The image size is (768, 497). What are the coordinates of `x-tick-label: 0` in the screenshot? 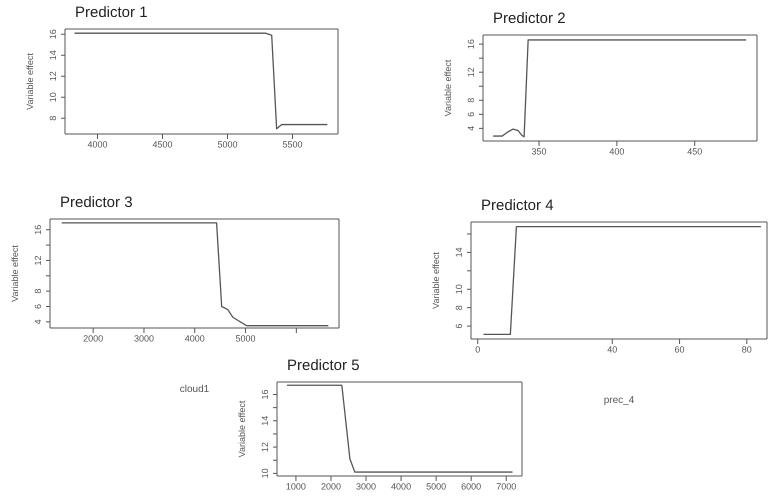 It's located at (477, 349).